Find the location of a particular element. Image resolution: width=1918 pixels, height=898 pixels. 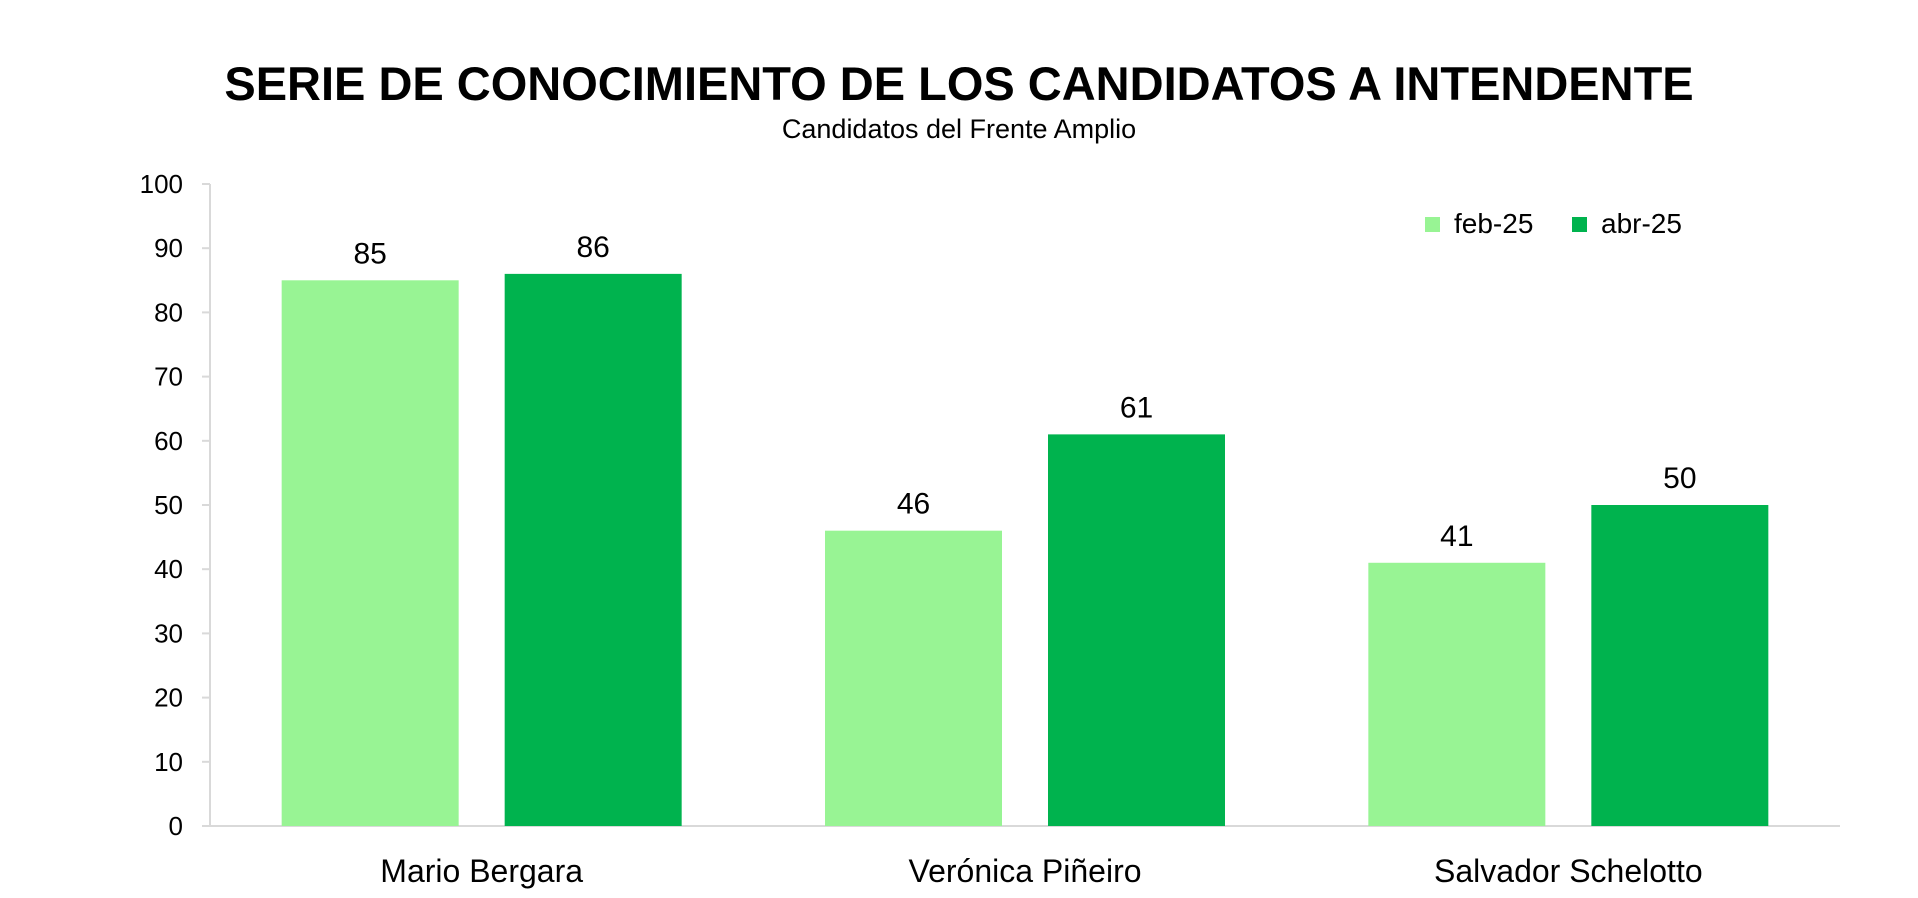

y-tick-label: 30 is located at coordinates (168, 633).